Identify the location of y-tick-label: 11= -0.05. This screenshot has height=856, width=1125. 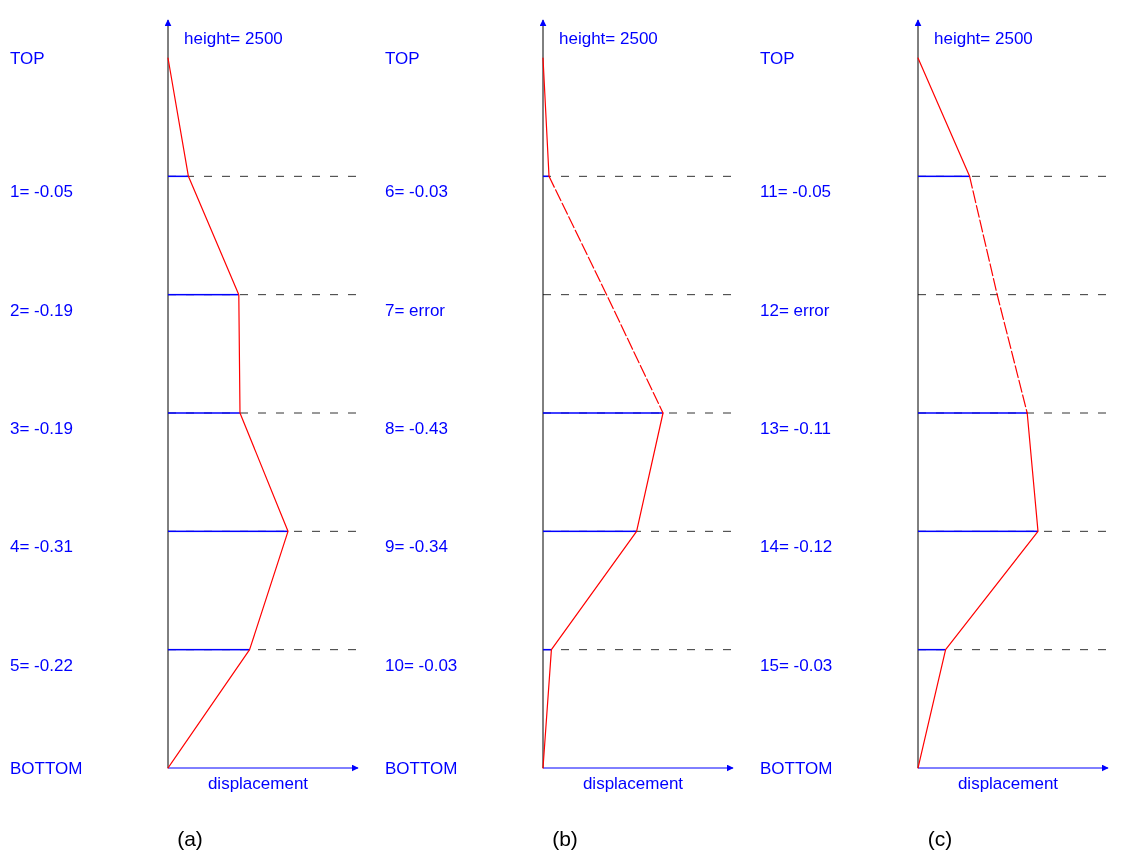
(796, 192).